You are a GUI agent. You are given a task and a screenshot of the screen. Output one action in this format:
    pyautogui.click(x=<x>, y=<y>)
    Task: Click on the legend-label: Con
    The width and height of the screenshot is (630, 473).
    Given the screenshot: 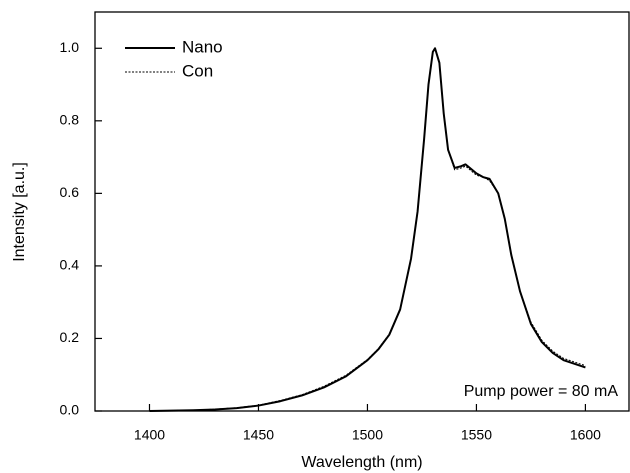 What is the action you would take?
    pyautogui.click(x=197, y=70)
    